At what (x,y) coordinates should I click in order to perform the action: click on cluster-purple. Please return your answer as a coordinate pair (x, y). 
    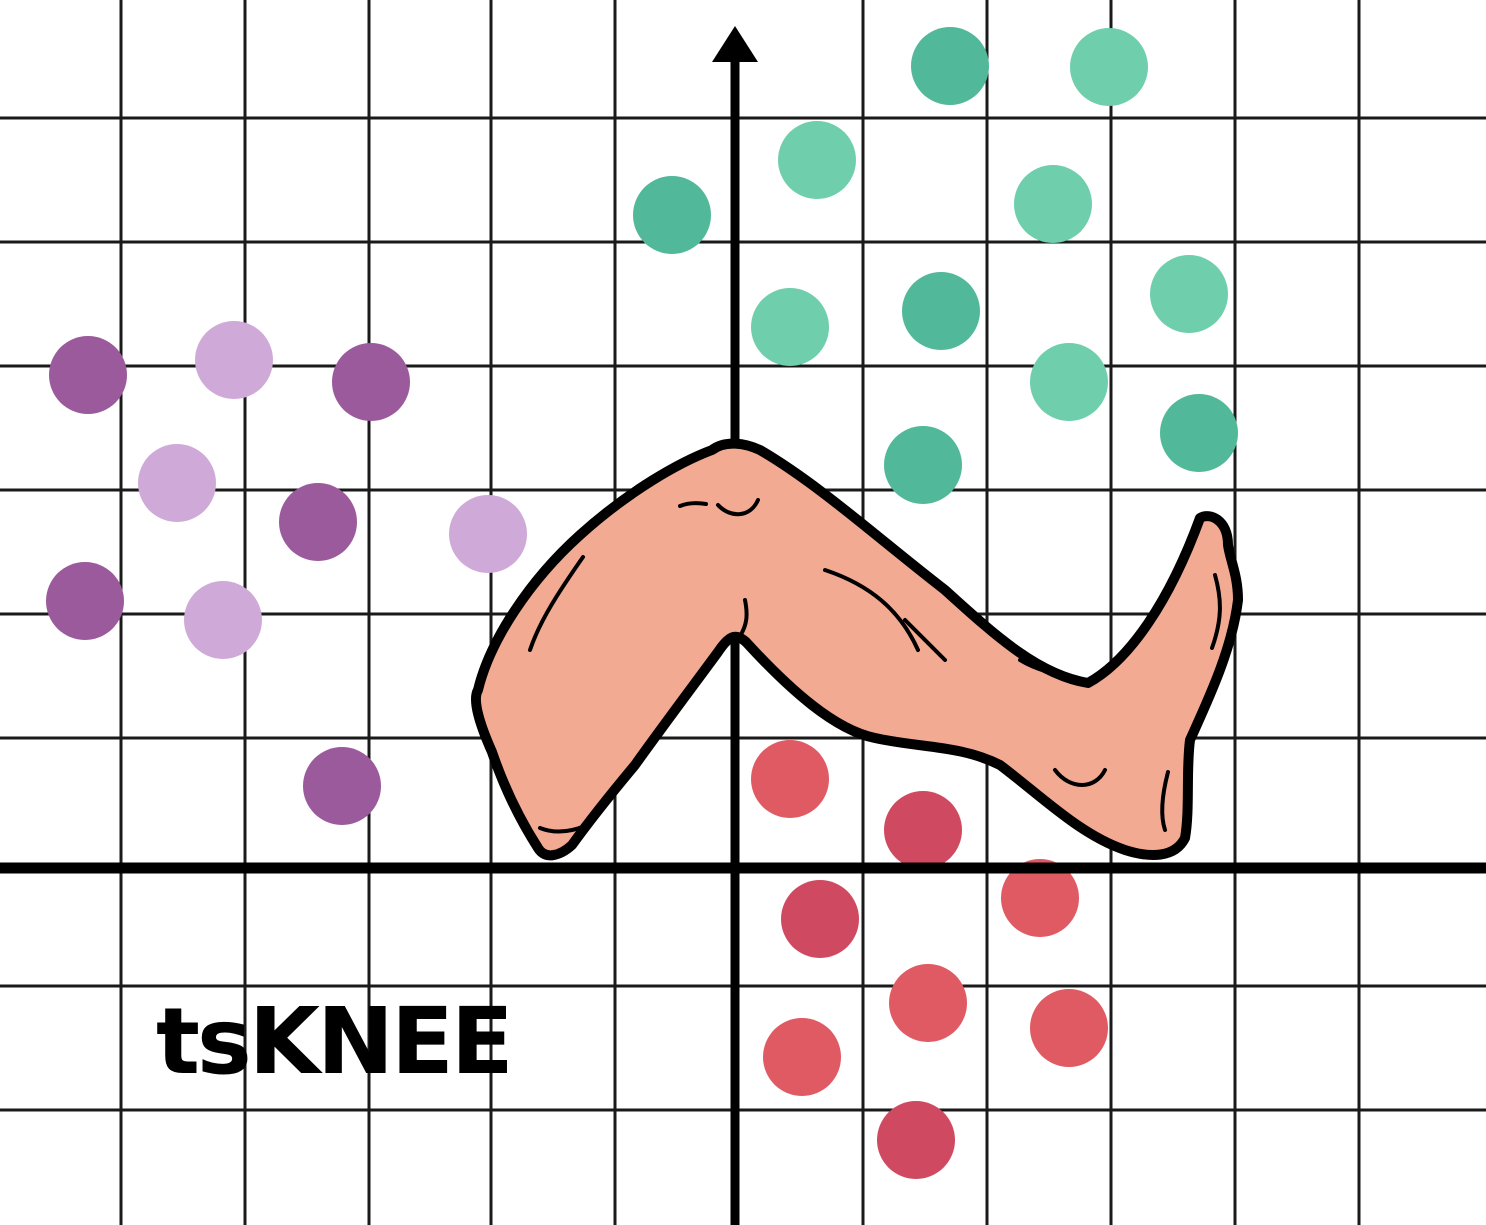
    Looking at the image, I should click on (286, 573).